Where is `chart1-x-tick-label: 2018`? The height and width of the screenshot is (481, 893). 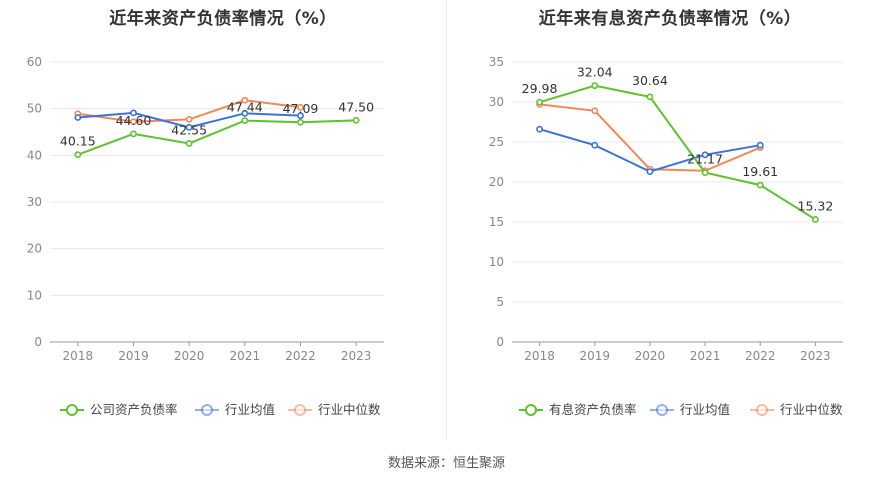 chart1-x-tick-label: 2018 is located at coordinates (78, 356).